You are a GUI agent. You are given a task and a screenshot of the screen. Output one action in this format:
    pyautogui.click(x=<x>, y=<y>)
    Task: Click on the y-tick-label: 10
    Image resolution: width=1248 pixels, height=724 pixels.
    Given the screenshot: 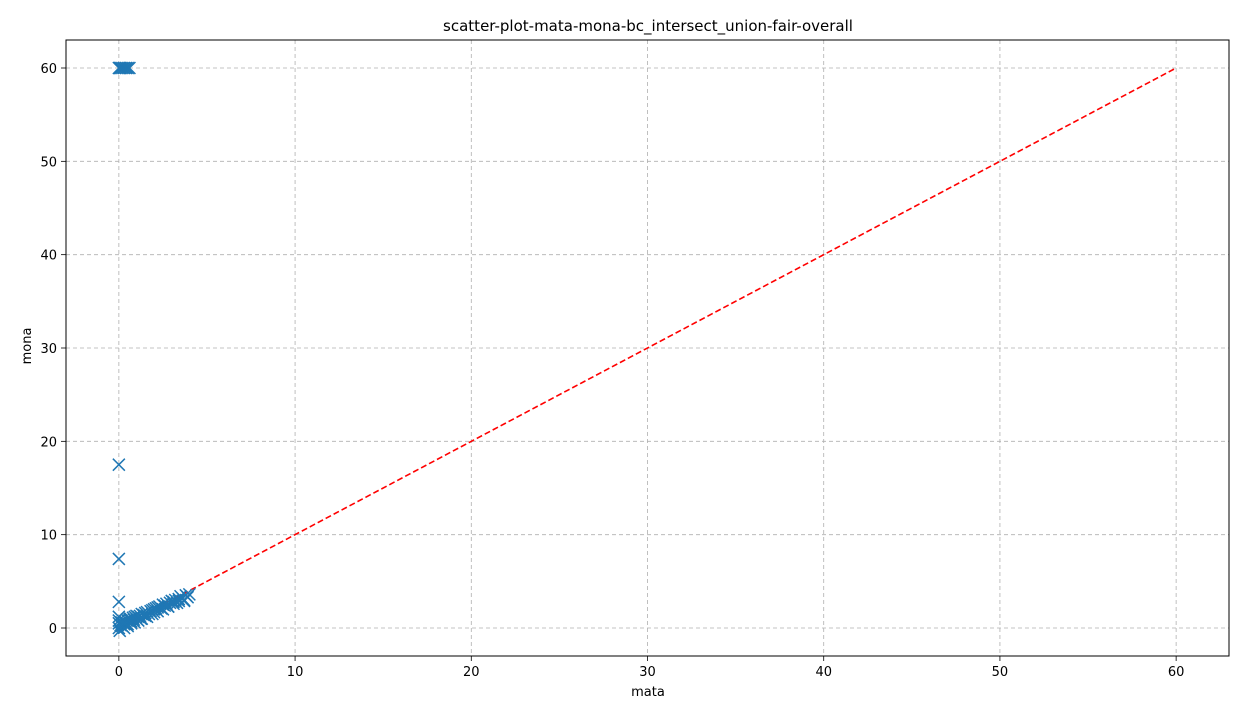 What is the action you would take?
    pyautogui.click(x=48, y=536)
    